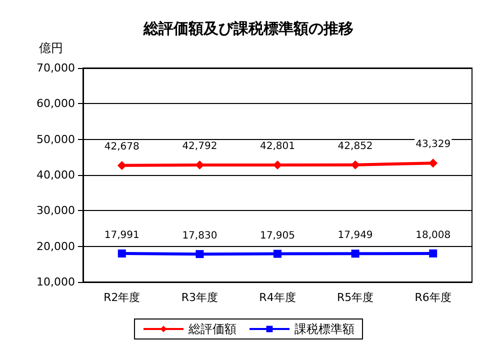  I want to click on data-label: 42,792, so click(200, 146).